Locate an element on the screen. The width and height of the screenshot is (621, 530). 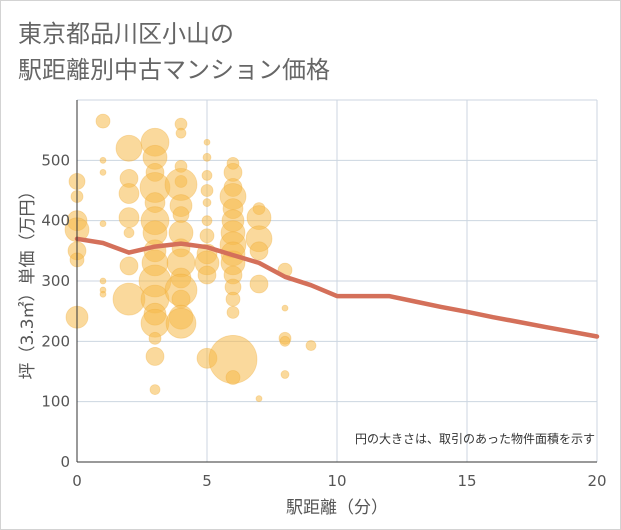
y-axis-title: 坪（3.3㎡）単価（万円） is located at coordinates (28, 280).